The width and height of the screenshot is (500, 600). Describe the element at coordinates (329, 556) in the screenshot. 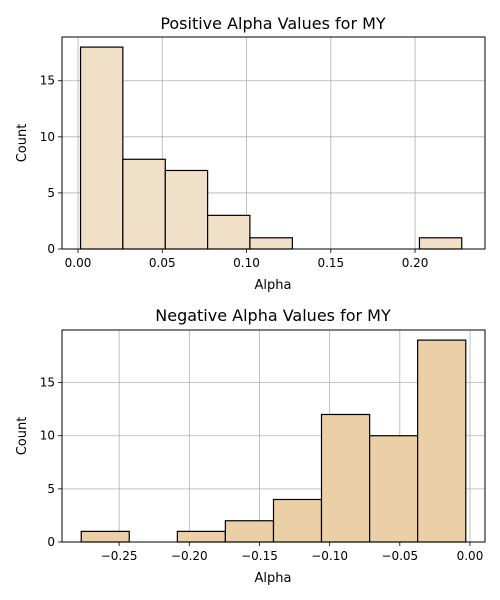

I see `x-tick-label: −0.10` at that location.